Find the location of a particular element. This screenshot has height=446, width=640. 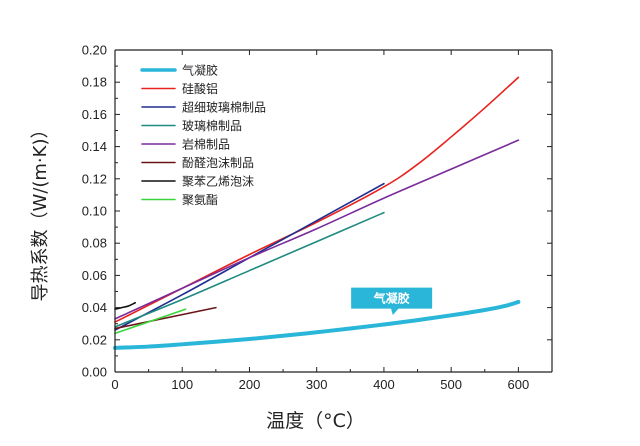

legend-label: 岩棉制品 is located at coordinates (206, 144).